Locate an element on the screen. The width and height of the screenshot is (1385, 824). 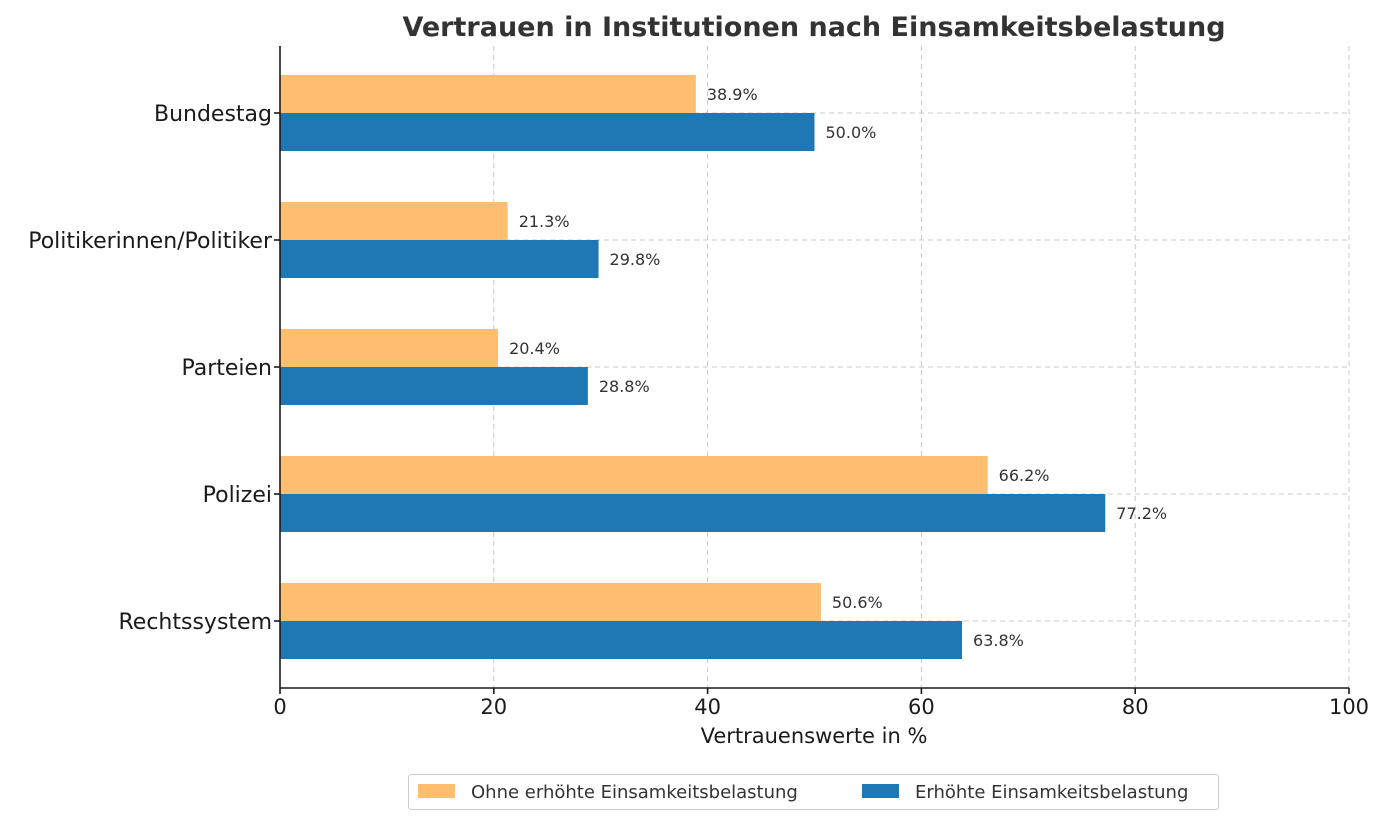
y-tick-label-bundestag: Bundestag is located at coordinates (213, 114).